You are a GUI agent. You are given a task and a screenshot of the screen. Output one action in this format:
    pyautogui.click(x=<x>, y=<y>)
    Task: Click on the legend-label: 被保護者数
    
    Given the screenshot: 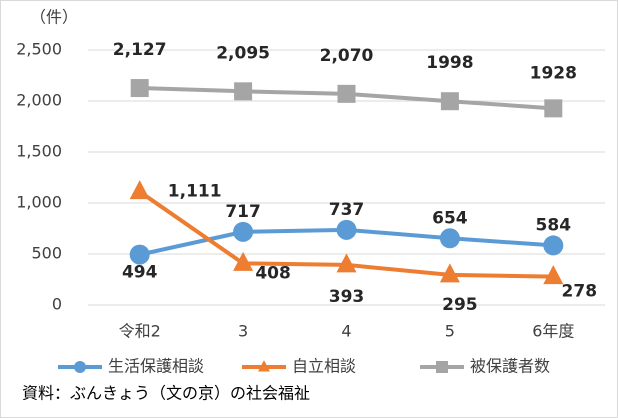 What is the action you would take?
    pyautogui.click(x=510, y=366)
    